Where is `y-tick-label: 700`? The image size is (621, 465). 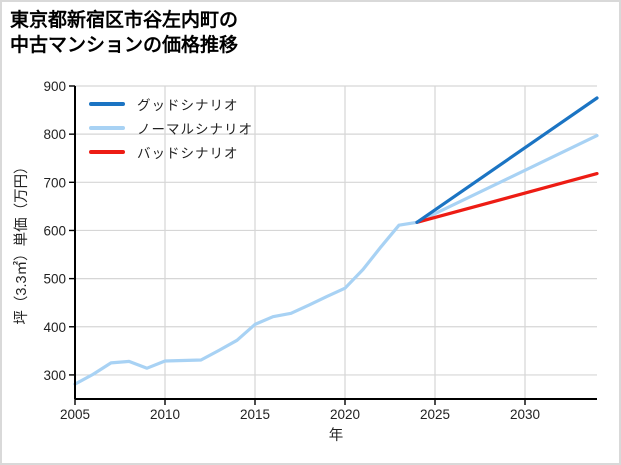 y-tick-label: 700 is located at coordinates (54, 182).